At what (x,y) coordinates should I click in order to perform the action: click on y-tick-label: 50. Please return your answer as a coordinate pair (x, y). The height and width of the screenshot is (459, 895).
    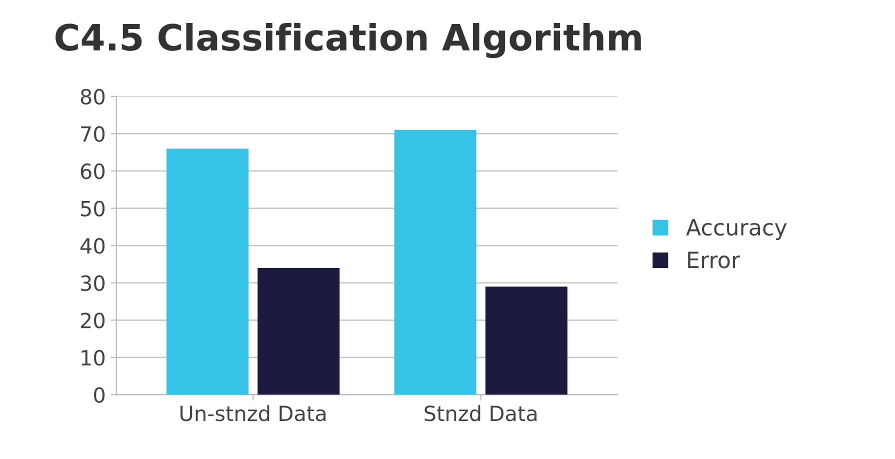
    Looking at the image, I should click on (93, 208).